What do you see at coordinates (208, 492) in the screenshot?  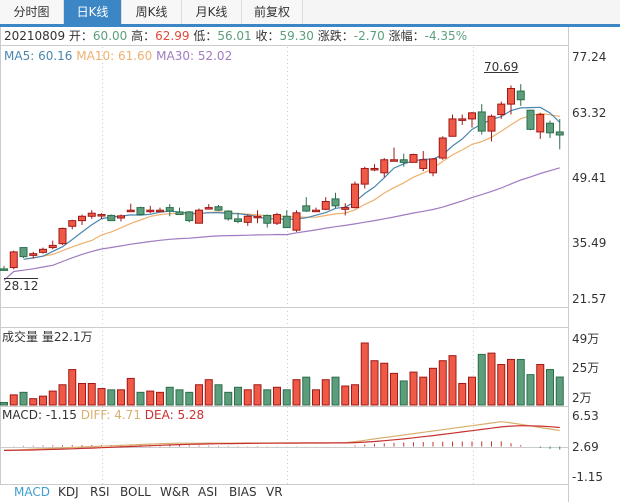 I see `indicator-tab-asi: ASI` at bounding box center [208, 492].